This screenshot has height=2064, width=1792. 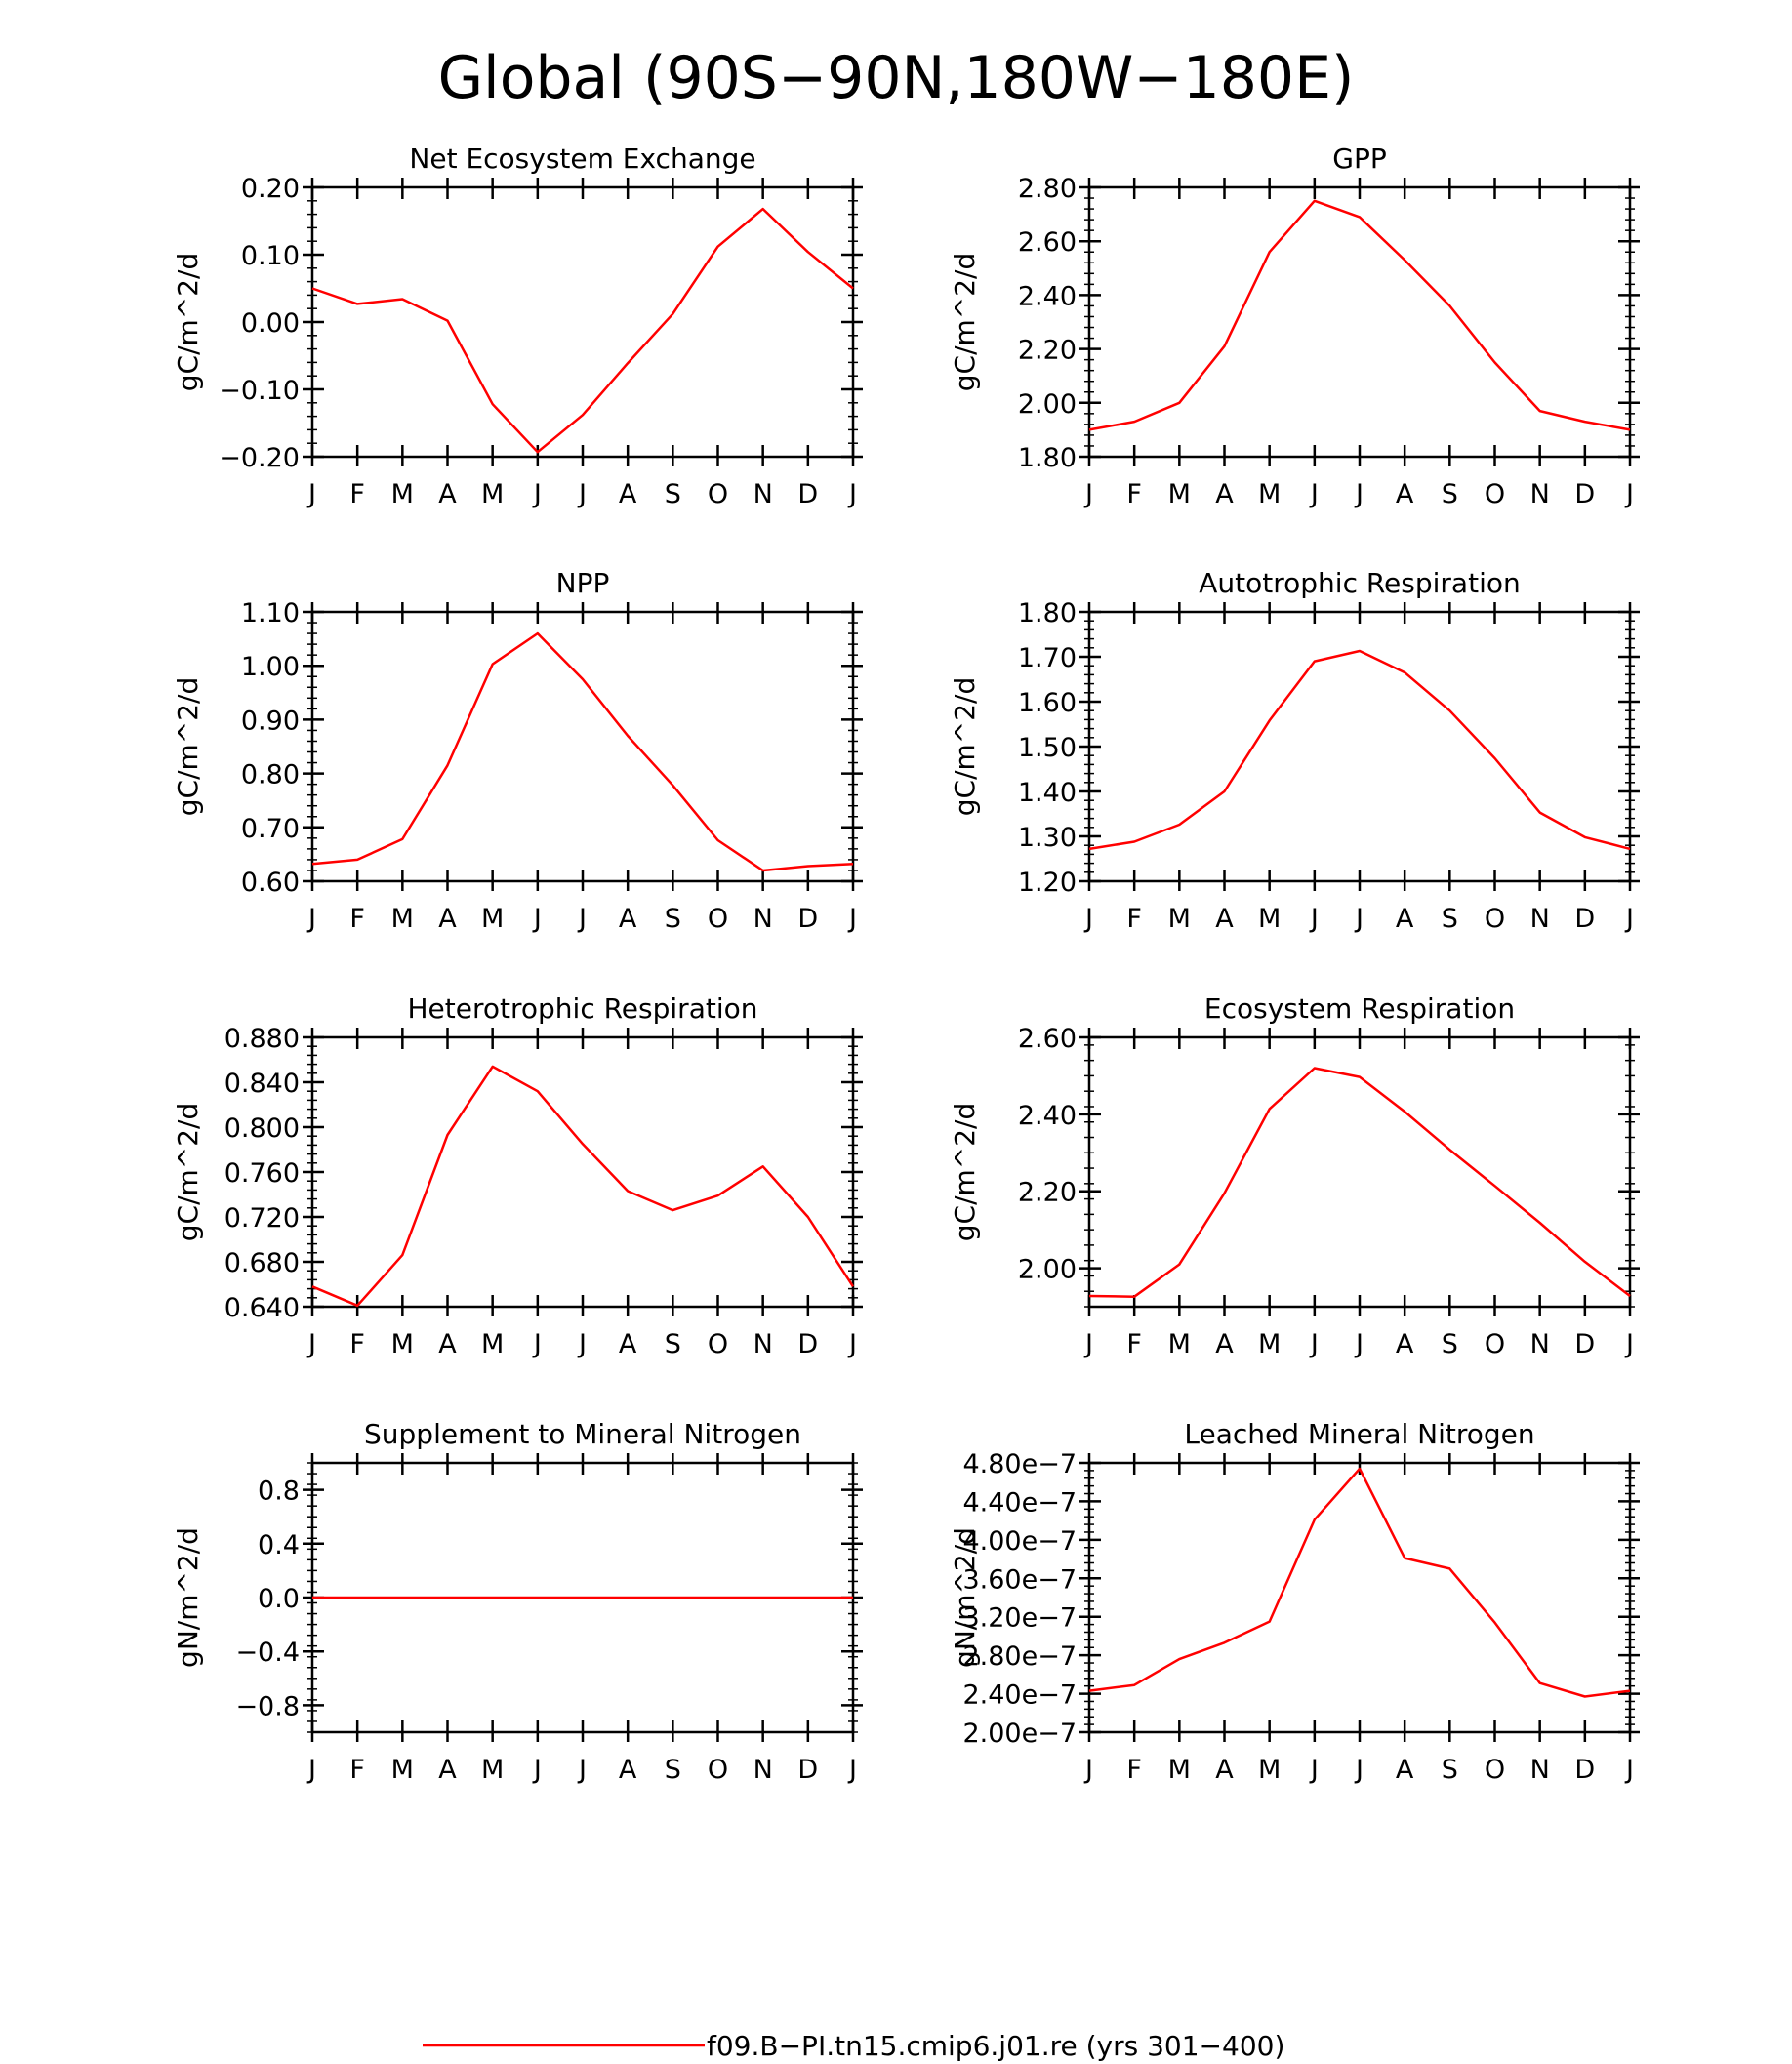 I want to click on y-tick-label: 2.80, so click(x=1047, y=189).